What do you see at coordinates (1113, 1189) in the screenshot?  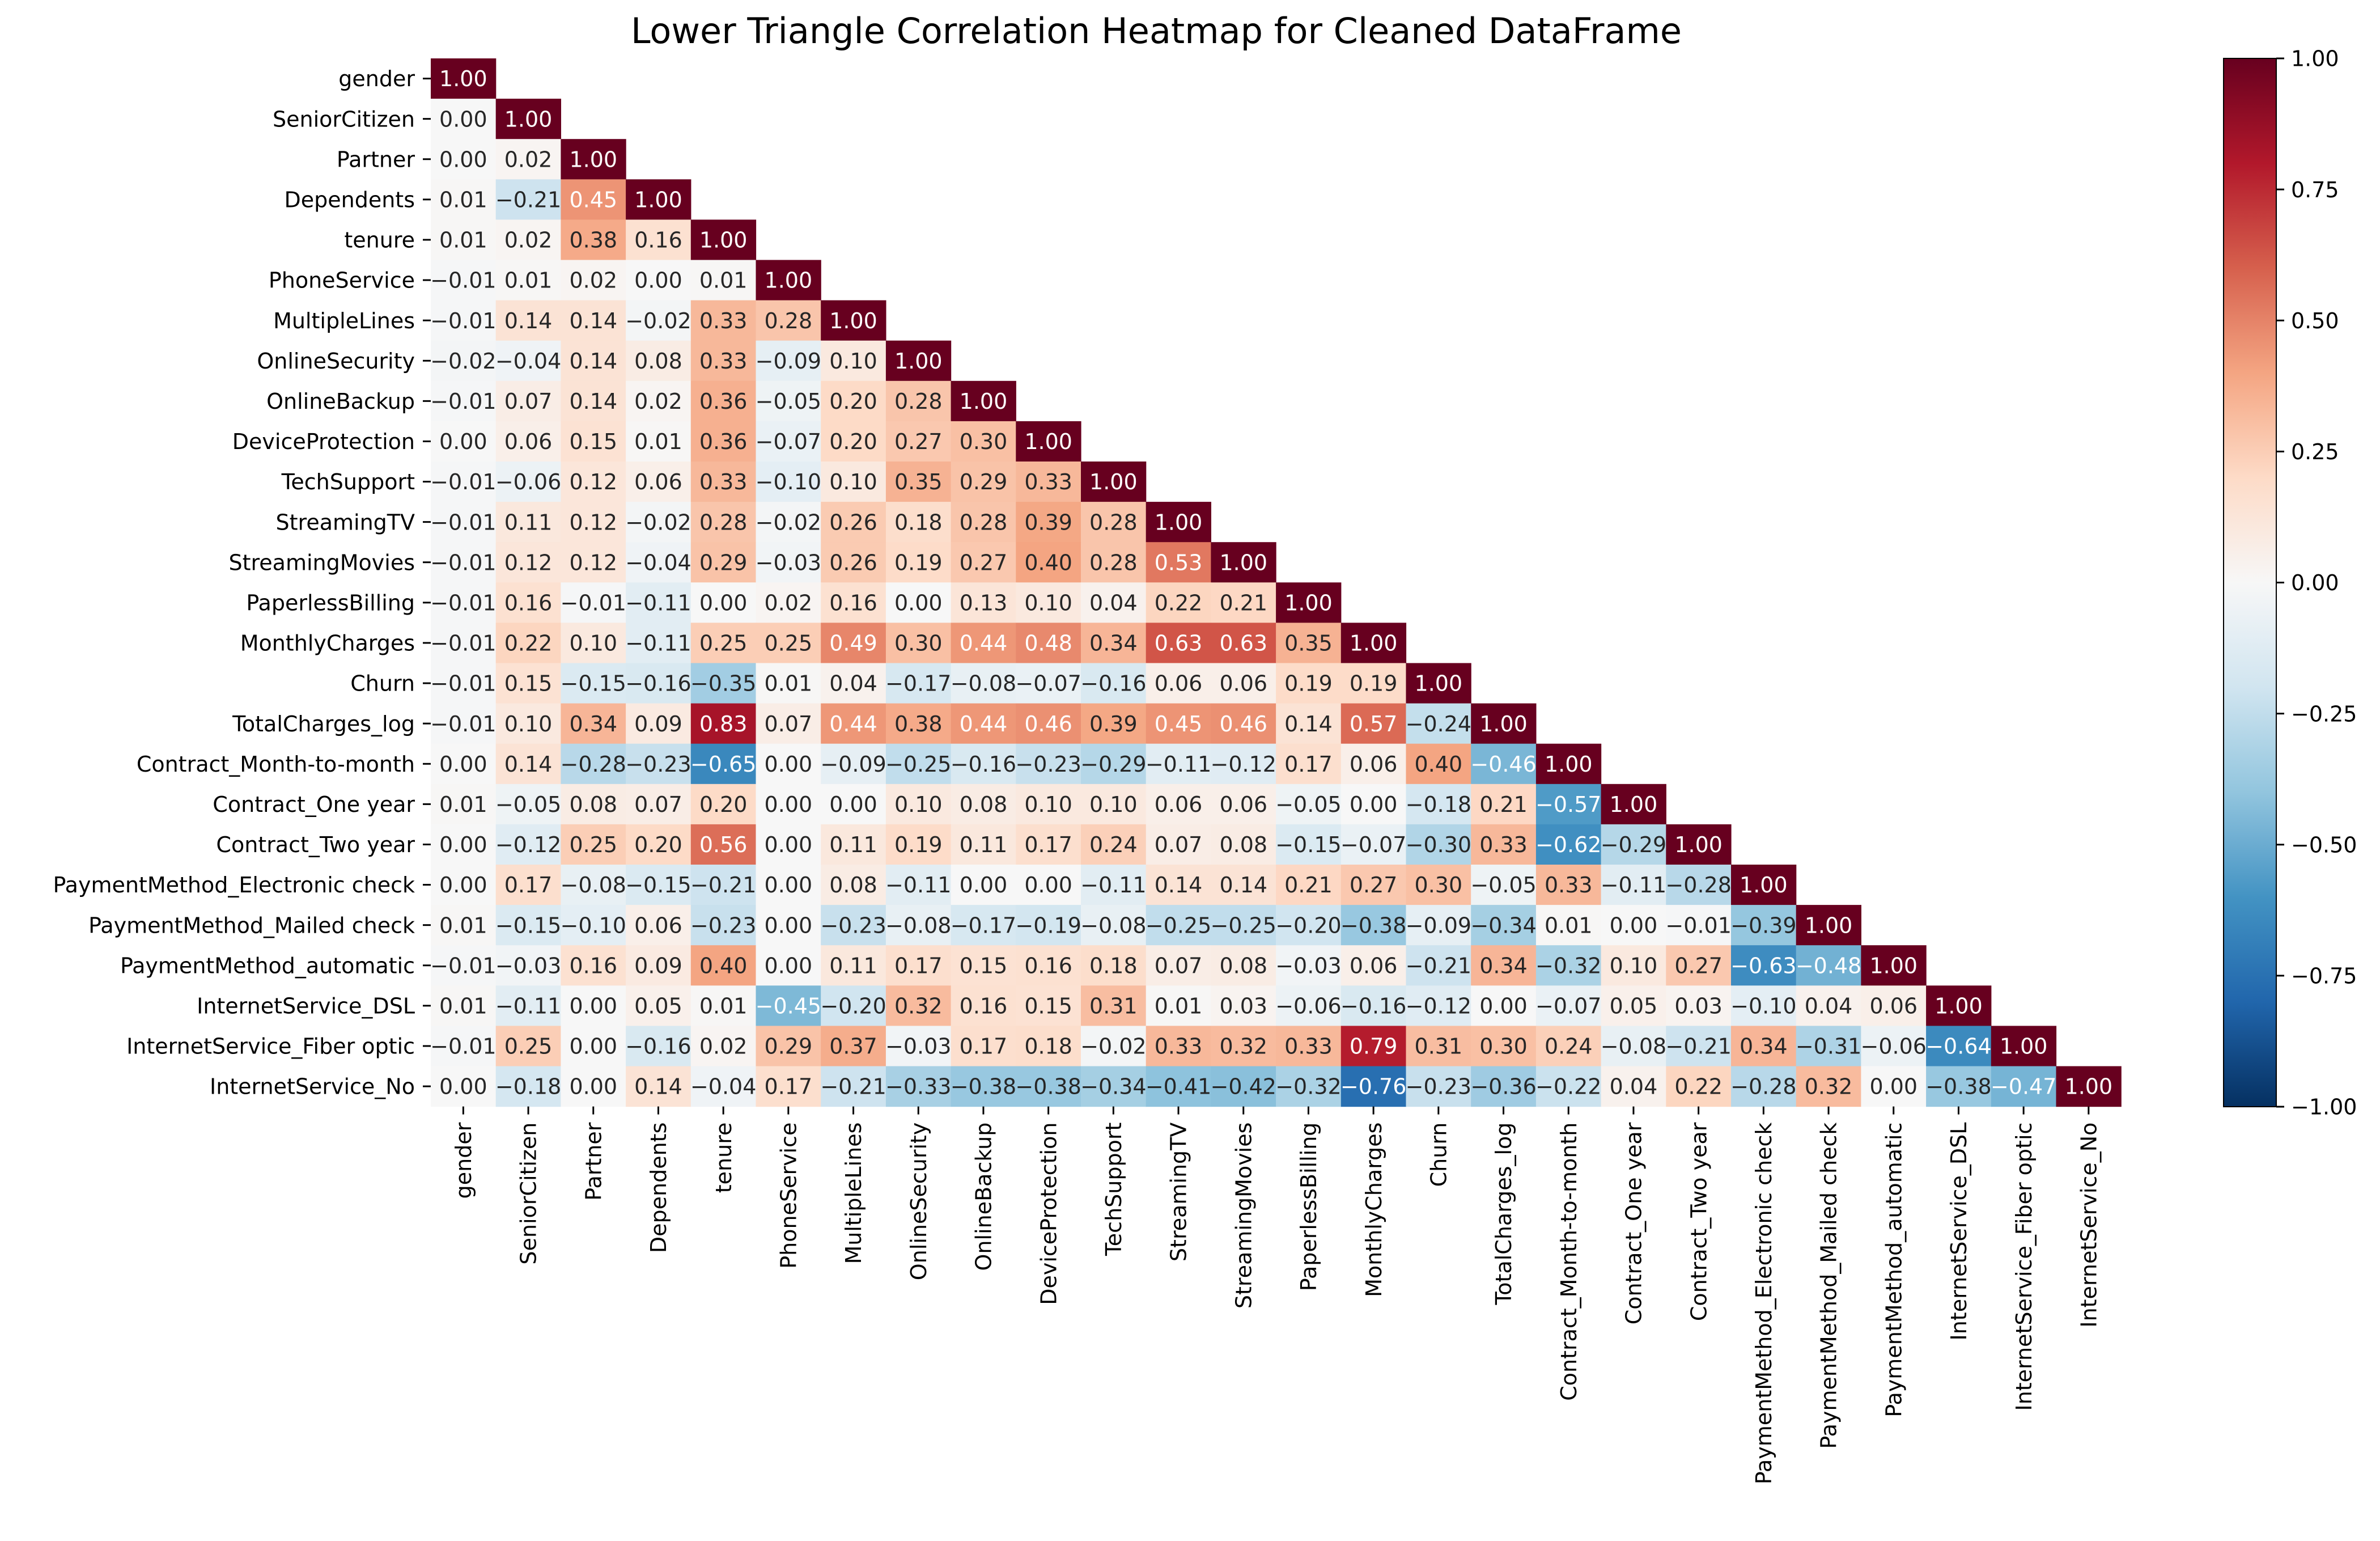 I see `x-axis-tick-label: TechSupport` at bounding box center [1113, 1189].